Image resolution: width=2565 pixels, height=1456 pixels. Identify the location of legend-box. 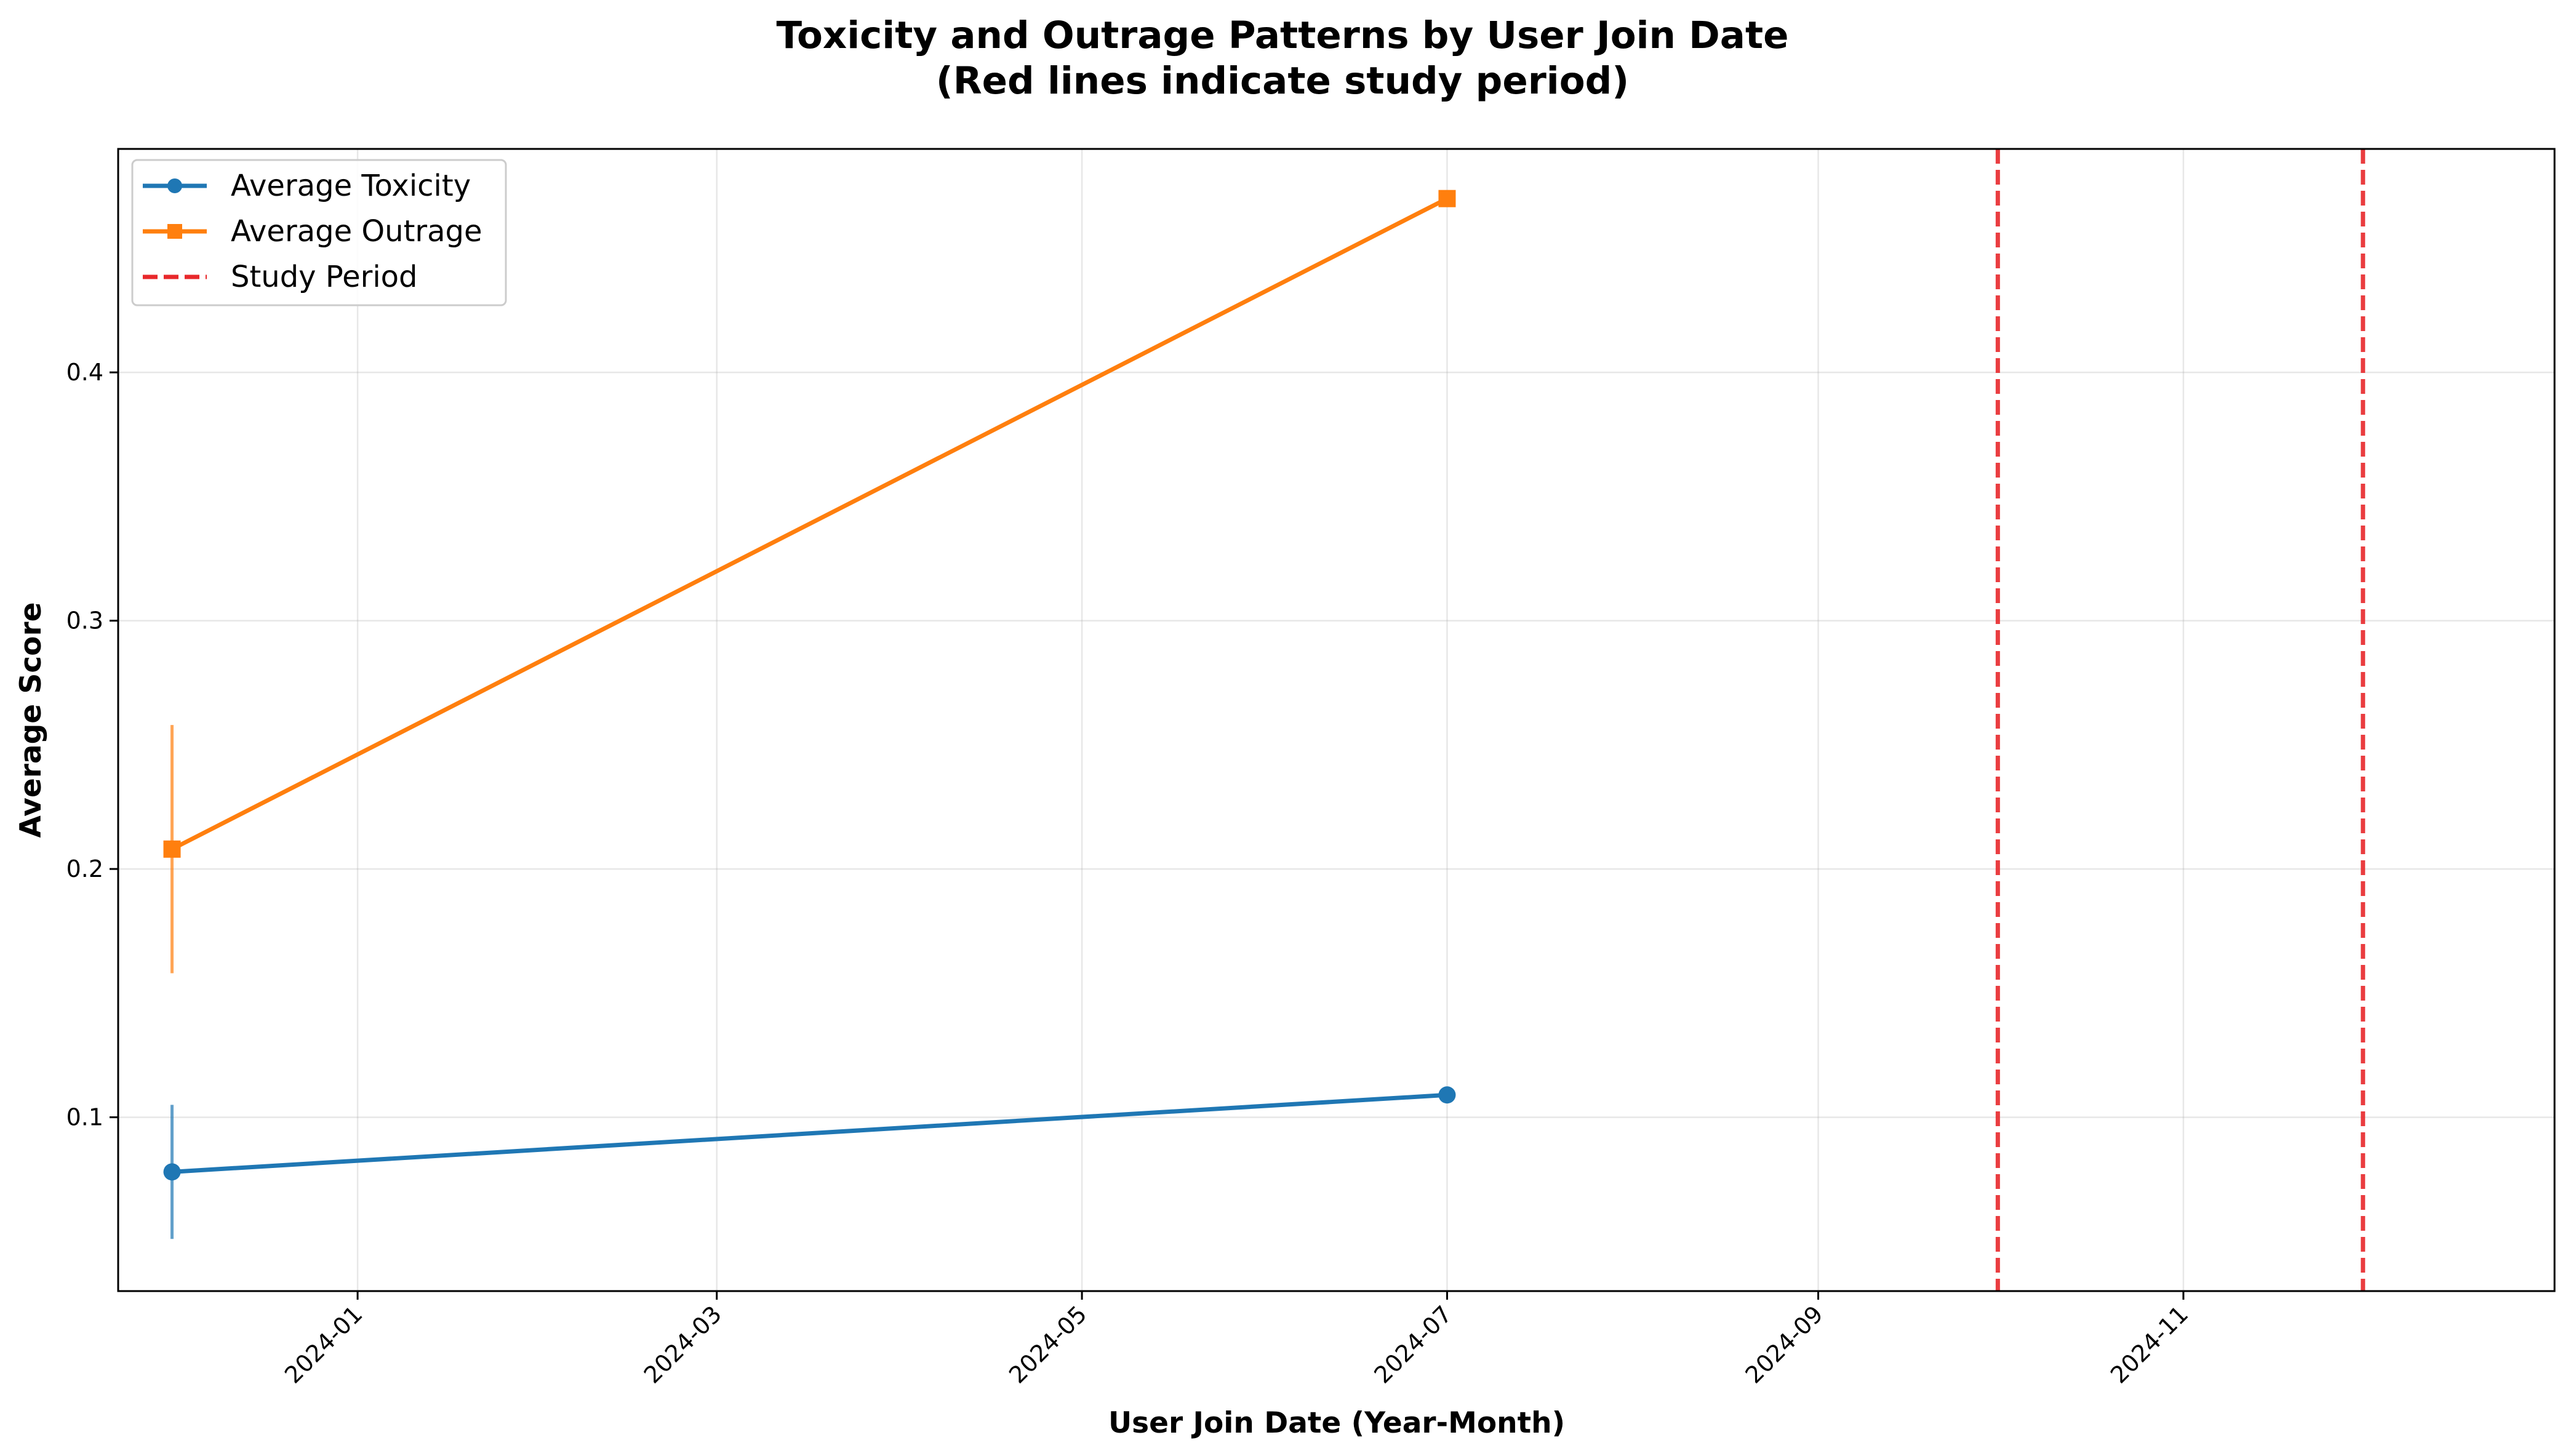
(319, 232).